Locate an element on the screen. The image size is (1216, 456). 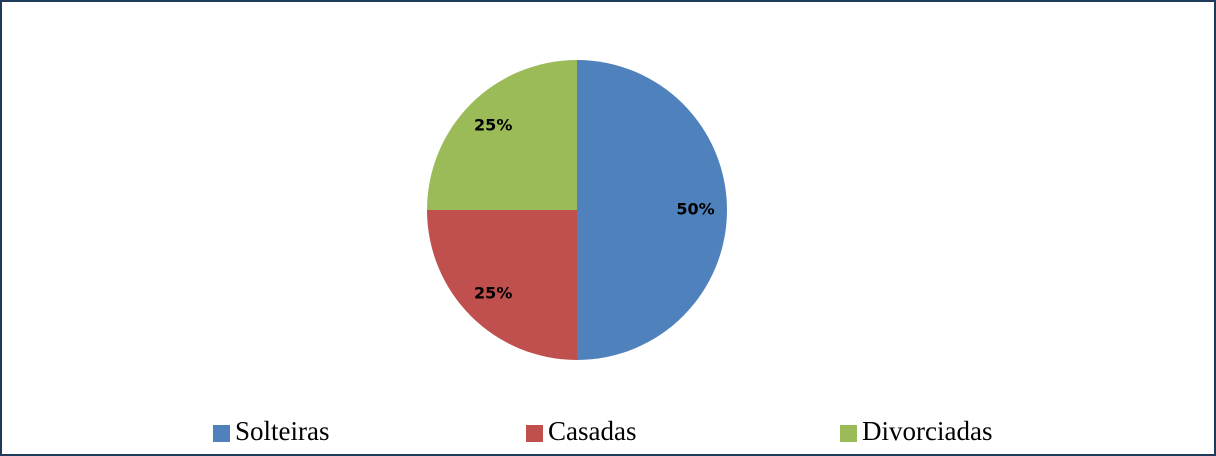
legend-label: Solteiras is located at coordinates (282, 431).